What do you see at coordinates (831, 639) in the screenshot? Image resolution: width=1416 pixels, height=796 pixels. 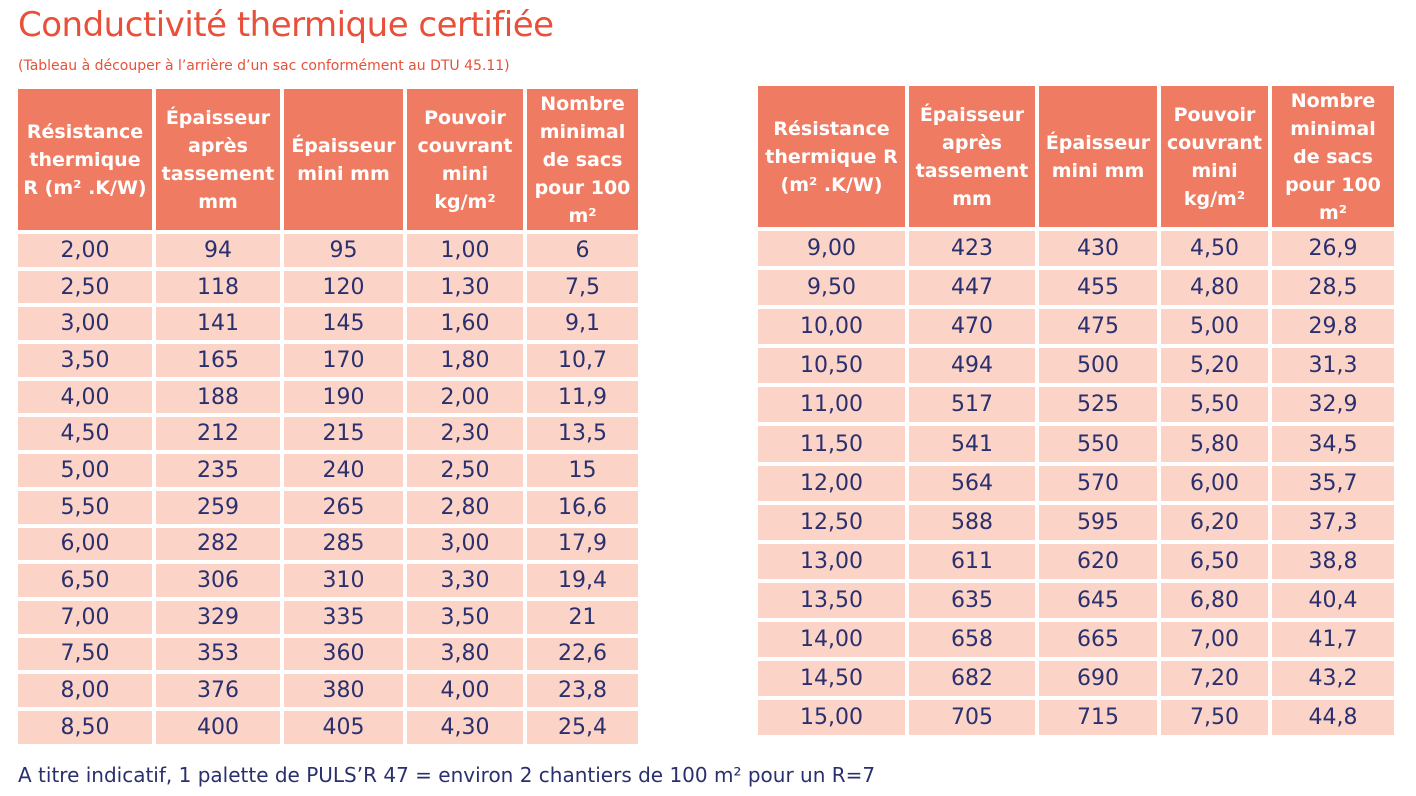 I see `cell-resistance: 14,00` at bounding box center [831, 639].